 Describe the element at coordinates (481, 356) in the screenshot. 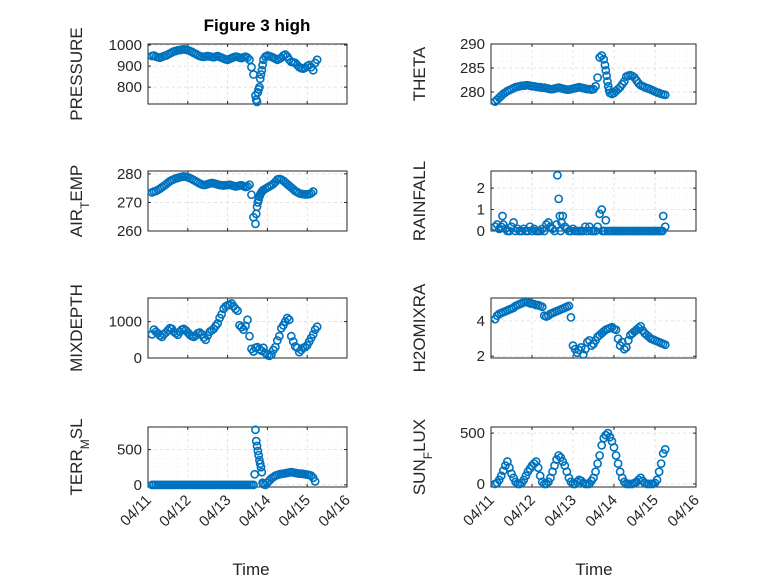

I see `y-tick-label: 2` at that location.